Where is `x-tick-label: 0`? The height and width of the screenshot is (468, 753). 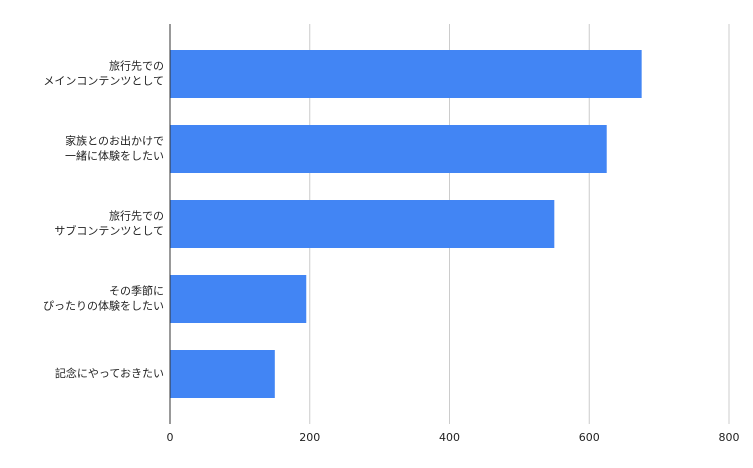 x-tick-label: 0 is located at coordinates (170, 437).